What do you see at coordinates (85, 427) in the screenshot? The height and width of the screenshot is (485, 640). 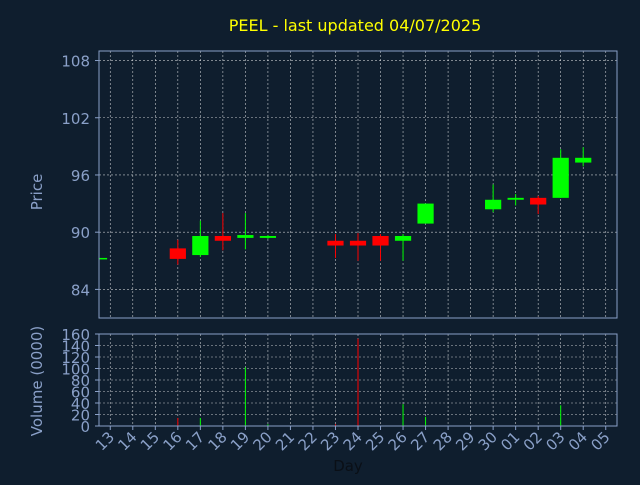 I see `volume-ytick-label: 0` at bounding box center [85, 427].